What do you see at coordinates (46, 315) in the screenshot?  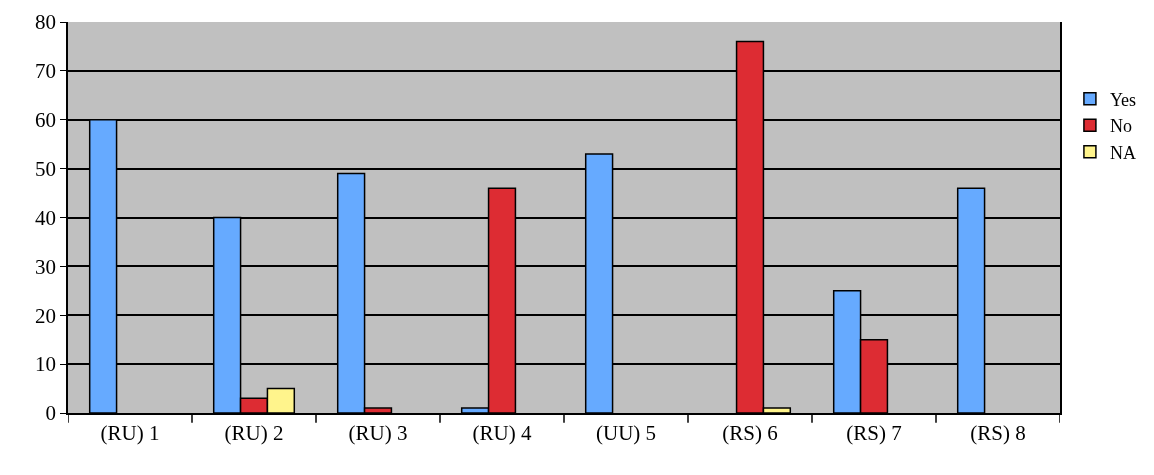 I see `y-tick-label: 20` at bounding box center [46, 315].